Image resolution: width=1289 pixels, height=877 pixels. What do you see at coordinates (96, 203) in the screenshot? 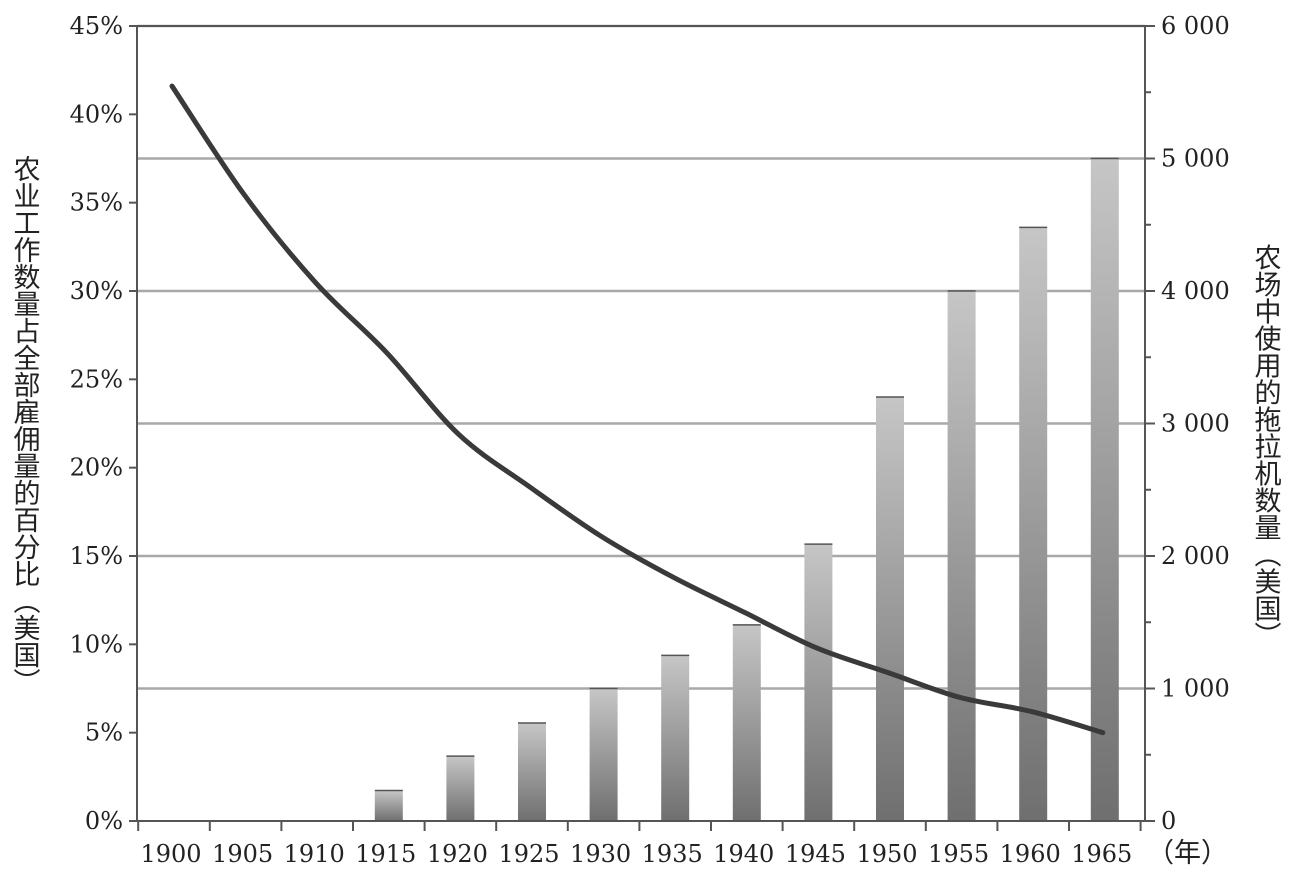
I see `left-tick-label: 35%` at bounding box center [96, 203].